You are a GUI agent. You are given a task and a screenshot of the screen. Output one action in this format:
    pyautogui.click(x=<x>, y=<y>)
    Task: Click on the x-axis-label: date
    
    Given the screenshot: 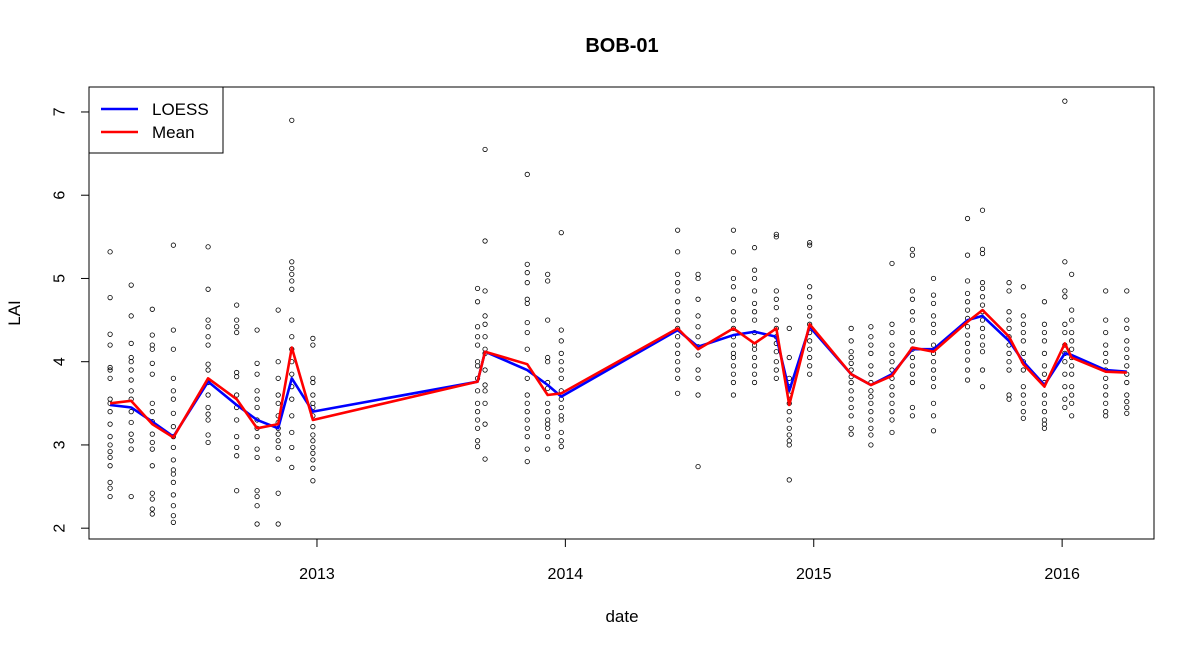 What is the action you would take?
    pyautogui.click(x=621, y=616)
    